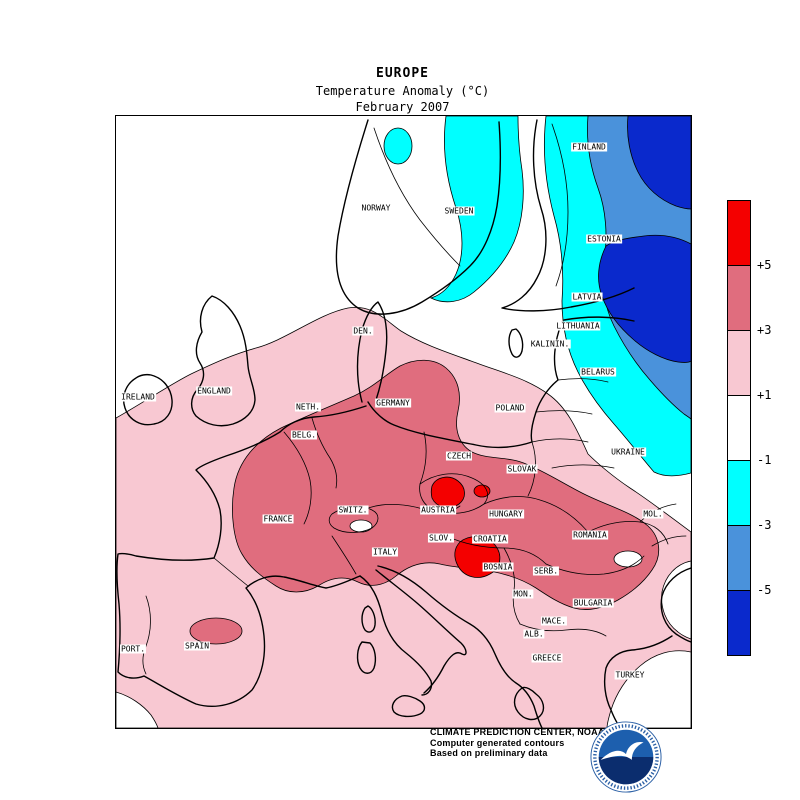  I want to click on map-title: EUROPE, so click(402, 73).